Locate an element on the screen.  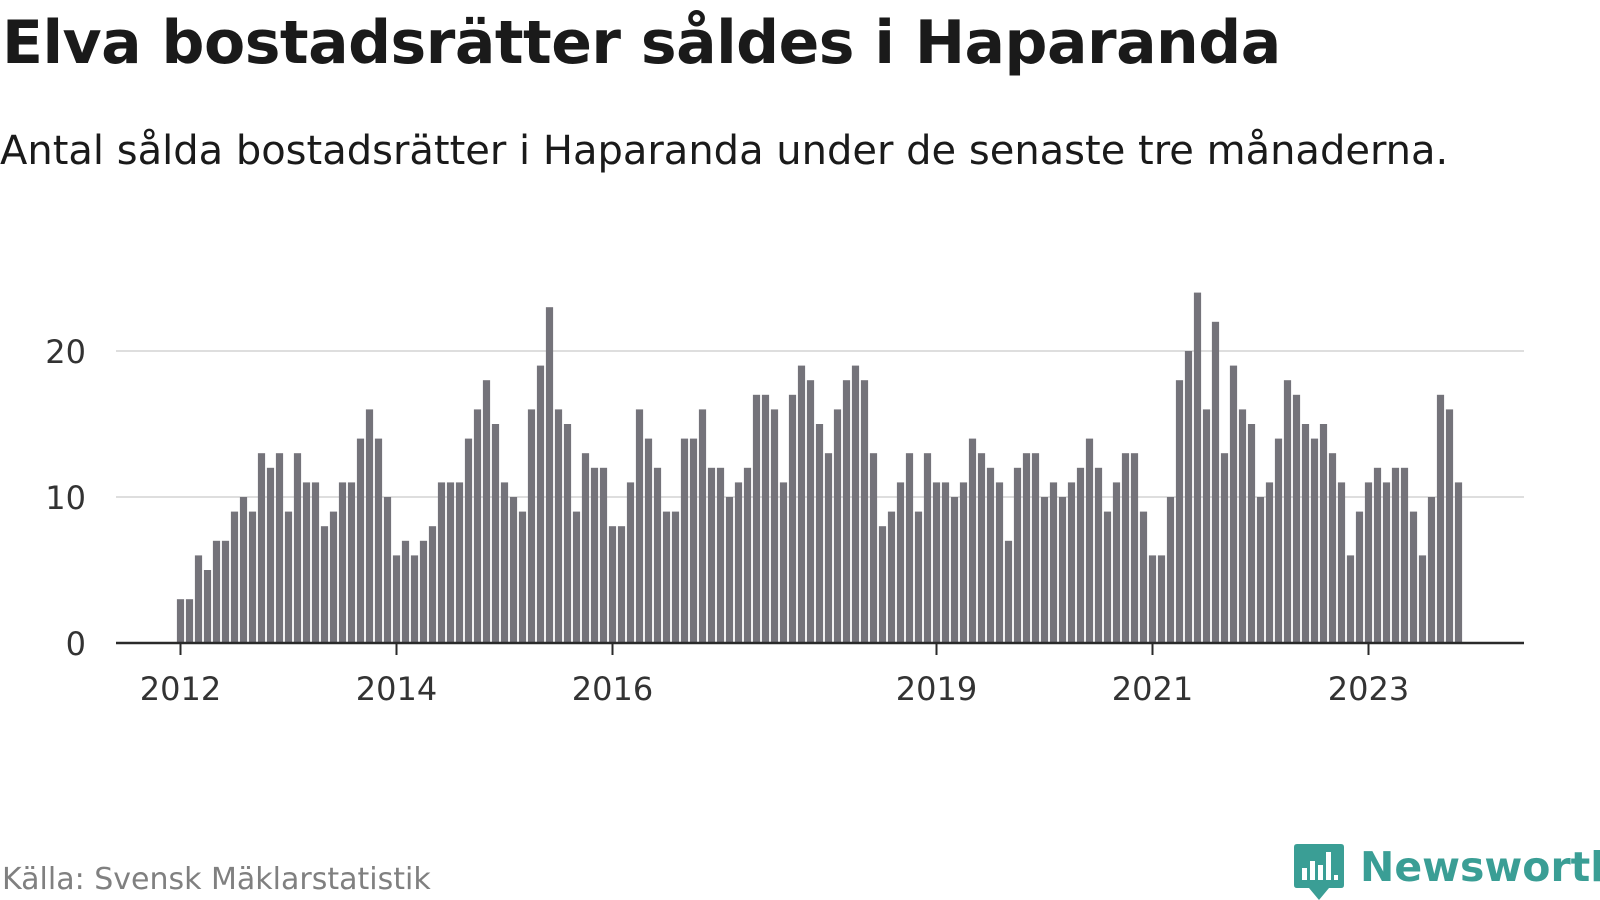
y-axis-ticks: 0 10 20 is located at coordinates (65, 498).